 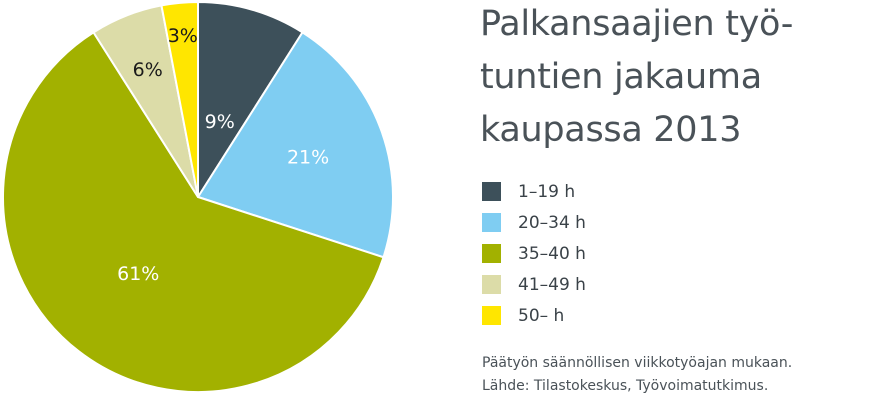 What do you see at coordinates (541, 315) in the screenshot?
I see `legend-label-50h: 50– h` at bounding box center [541, 315].